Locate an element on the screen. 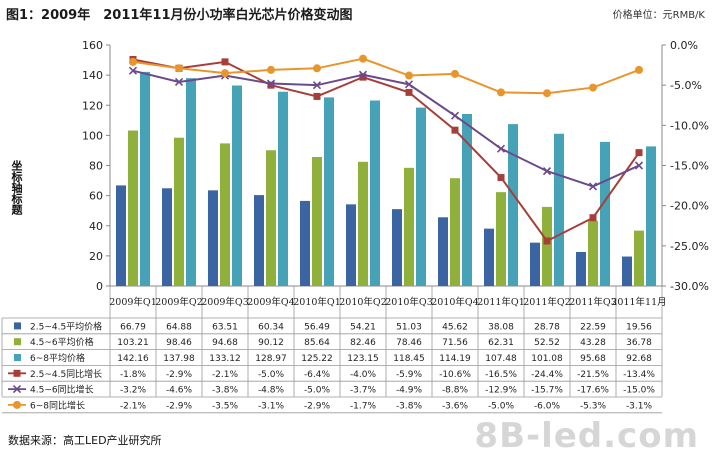  data-cell: 137.98 is located at coordinates (179, 359).